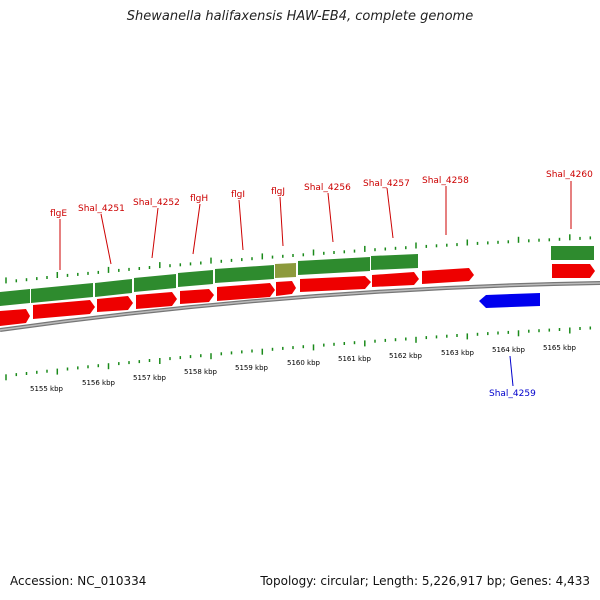  What do you see at coordinates (315, 225) in the screenshot?
I see `label-leaders` at bounding box center [315, 225].